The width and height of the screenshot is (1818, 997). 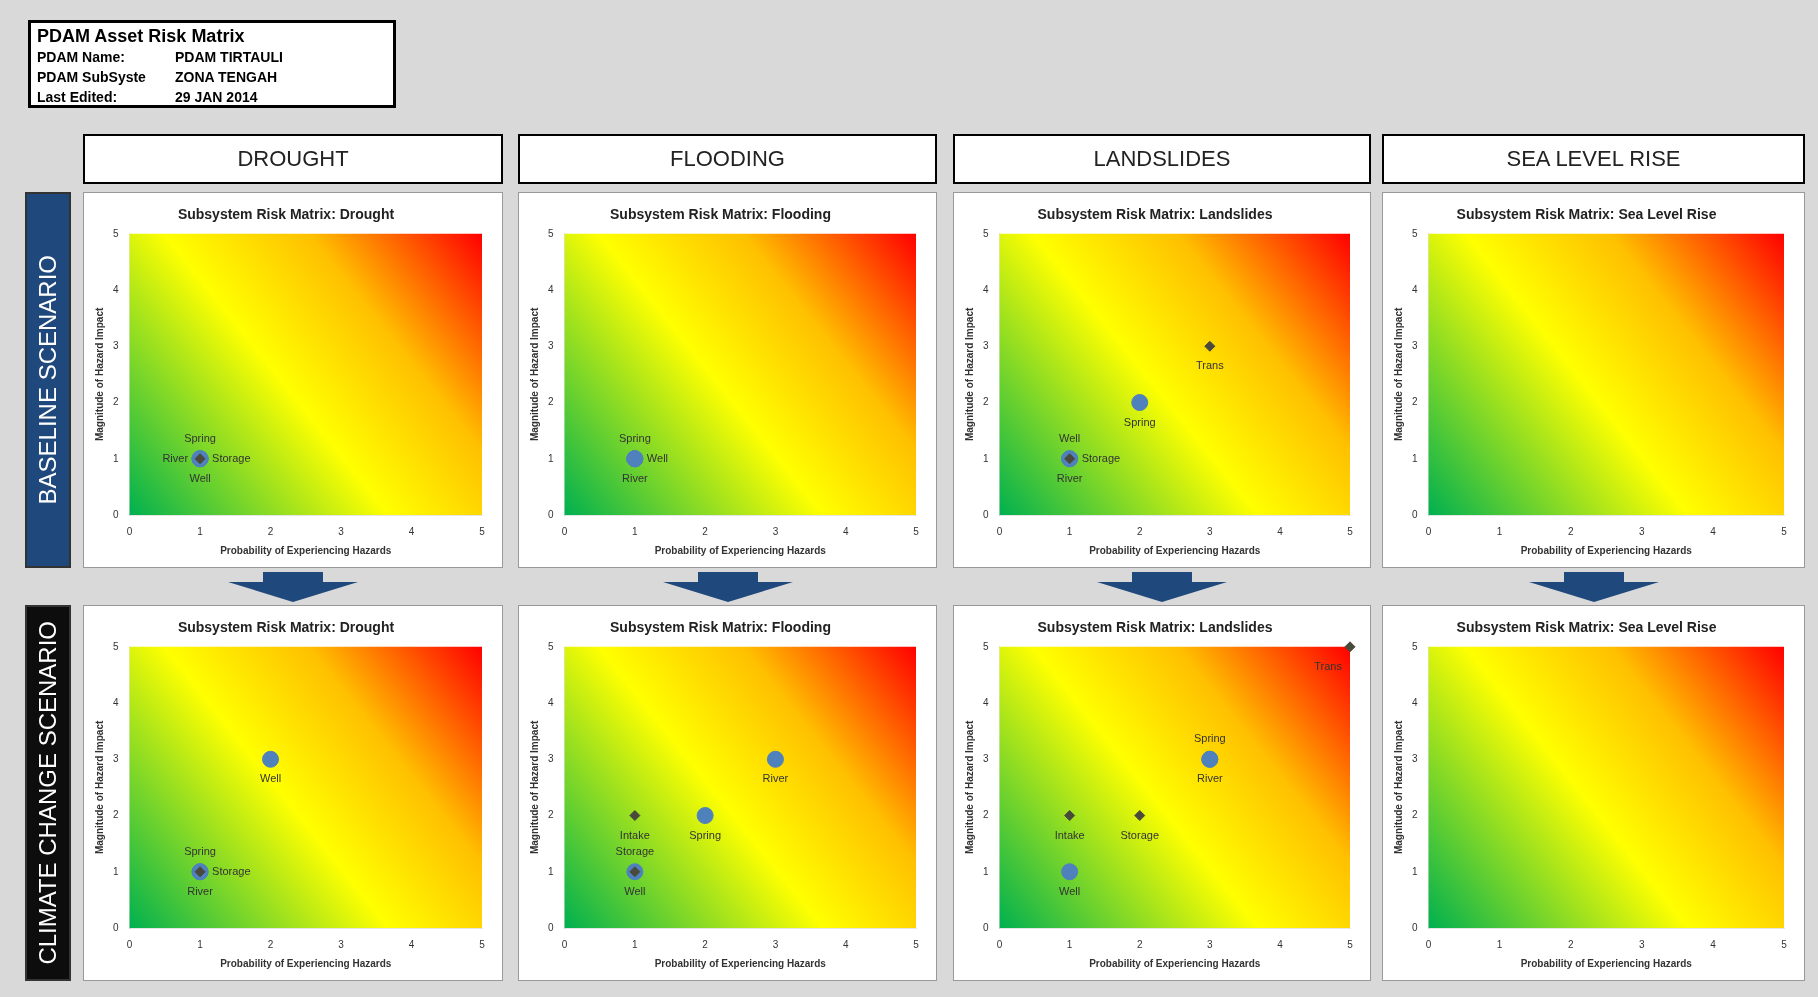 I want to click on chart-title: Subsystem Risk Matrix: Sea Level Rise, so click(x=1586, y=627).